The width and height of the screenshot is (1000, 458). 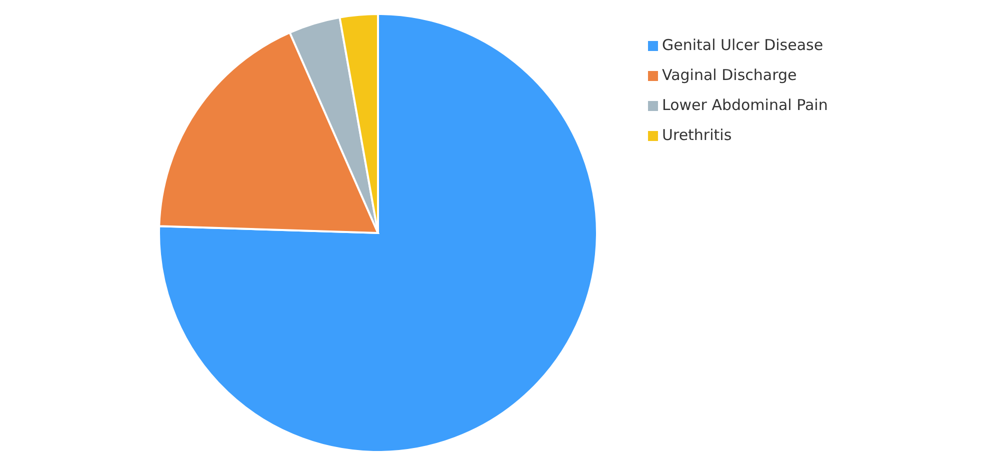 What do you see at coordinates (745, 105) in the screenshot?
I see `legend-label: Lower Abdominal Pain` at bounding box center [745, 105].